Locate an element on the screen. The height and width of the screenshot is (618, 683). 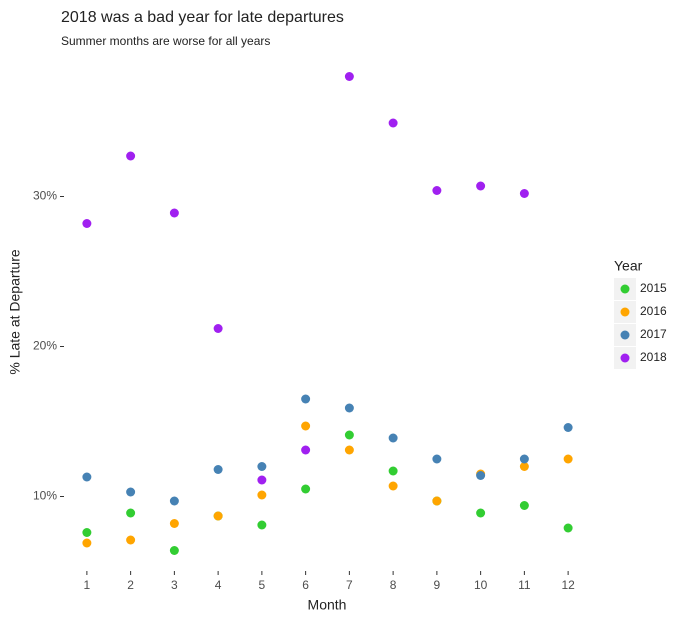
legend-label: 2017 is located at coordinates (653, 334).